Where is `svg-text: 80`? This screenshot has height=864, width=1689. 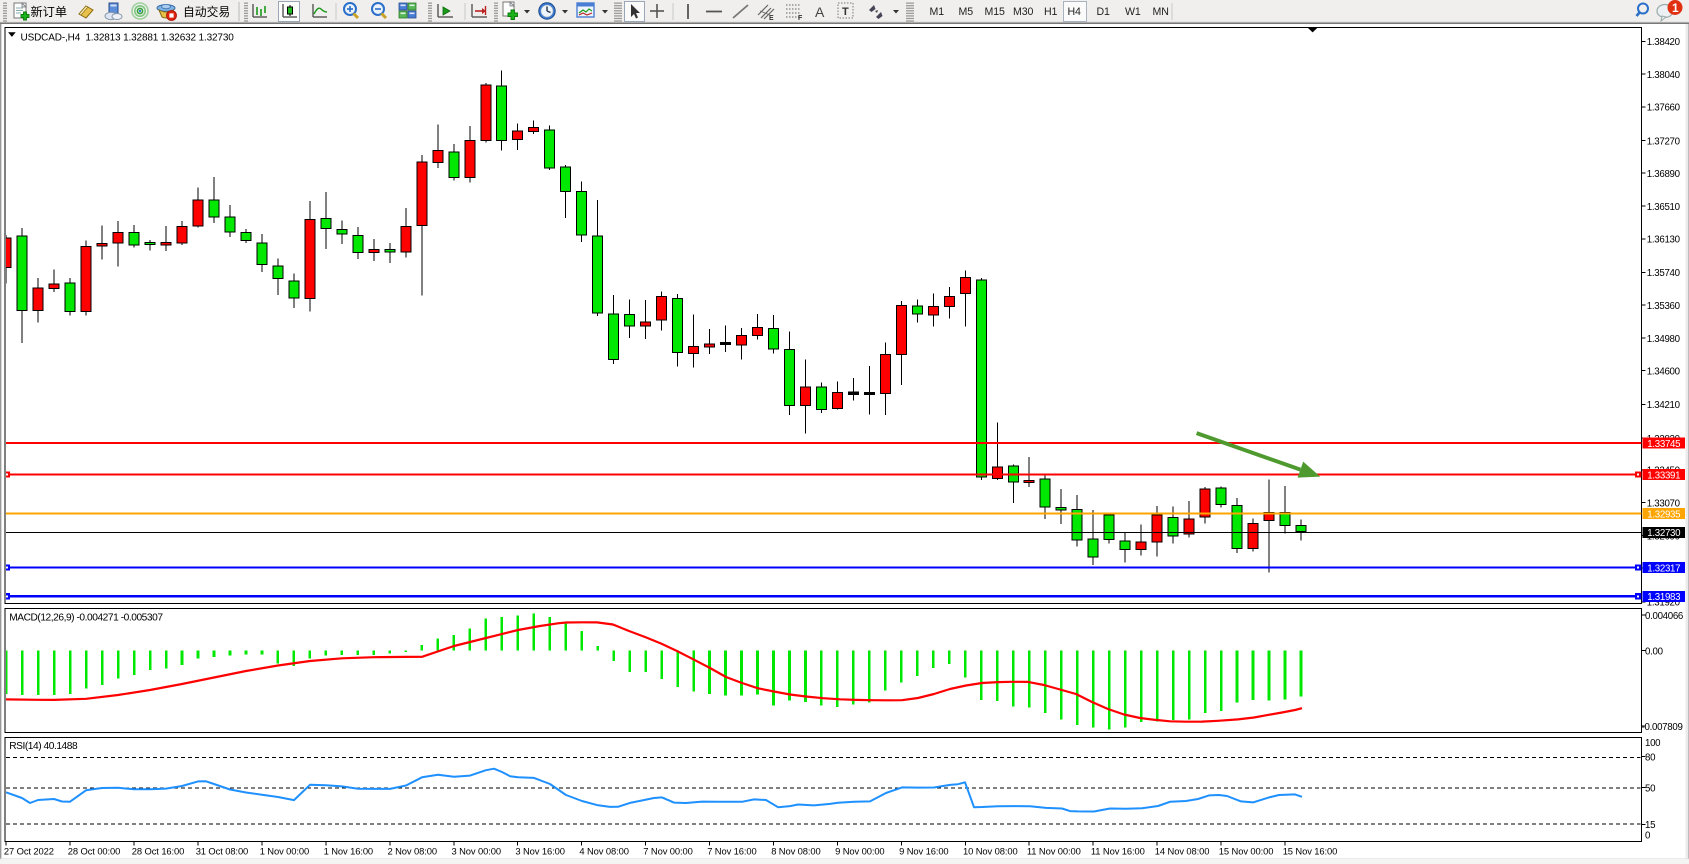 svg-text: 80 is located at coordinates (1650, 757).